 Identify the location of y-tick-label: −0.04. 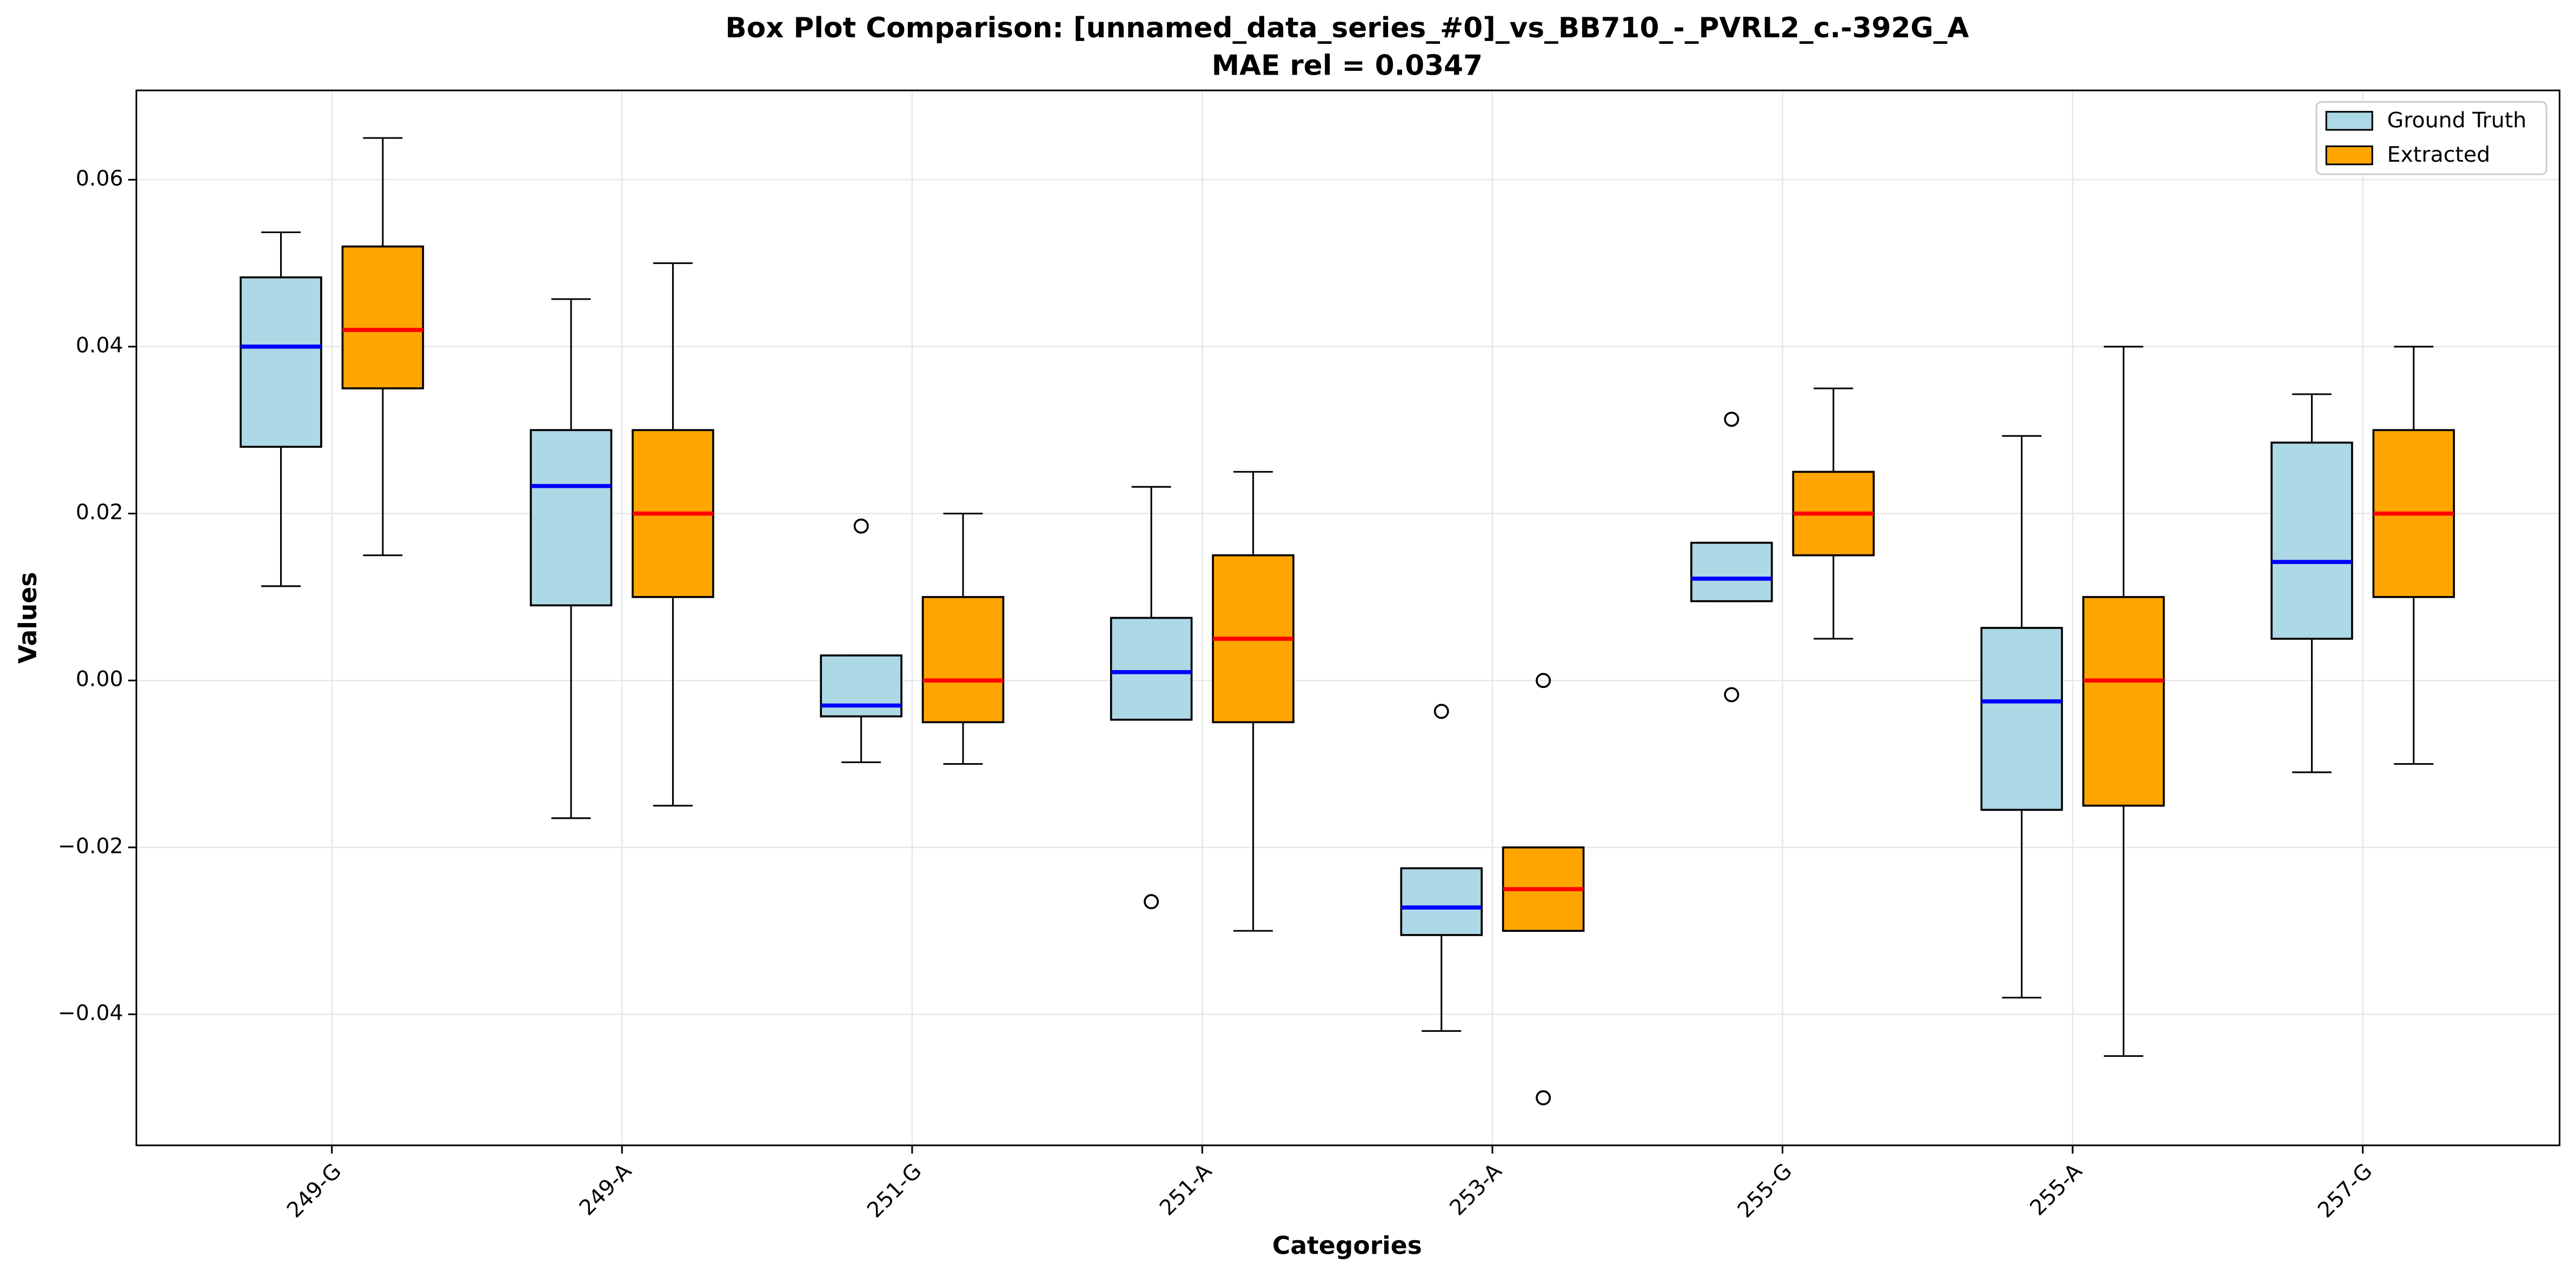
(90, 1013).